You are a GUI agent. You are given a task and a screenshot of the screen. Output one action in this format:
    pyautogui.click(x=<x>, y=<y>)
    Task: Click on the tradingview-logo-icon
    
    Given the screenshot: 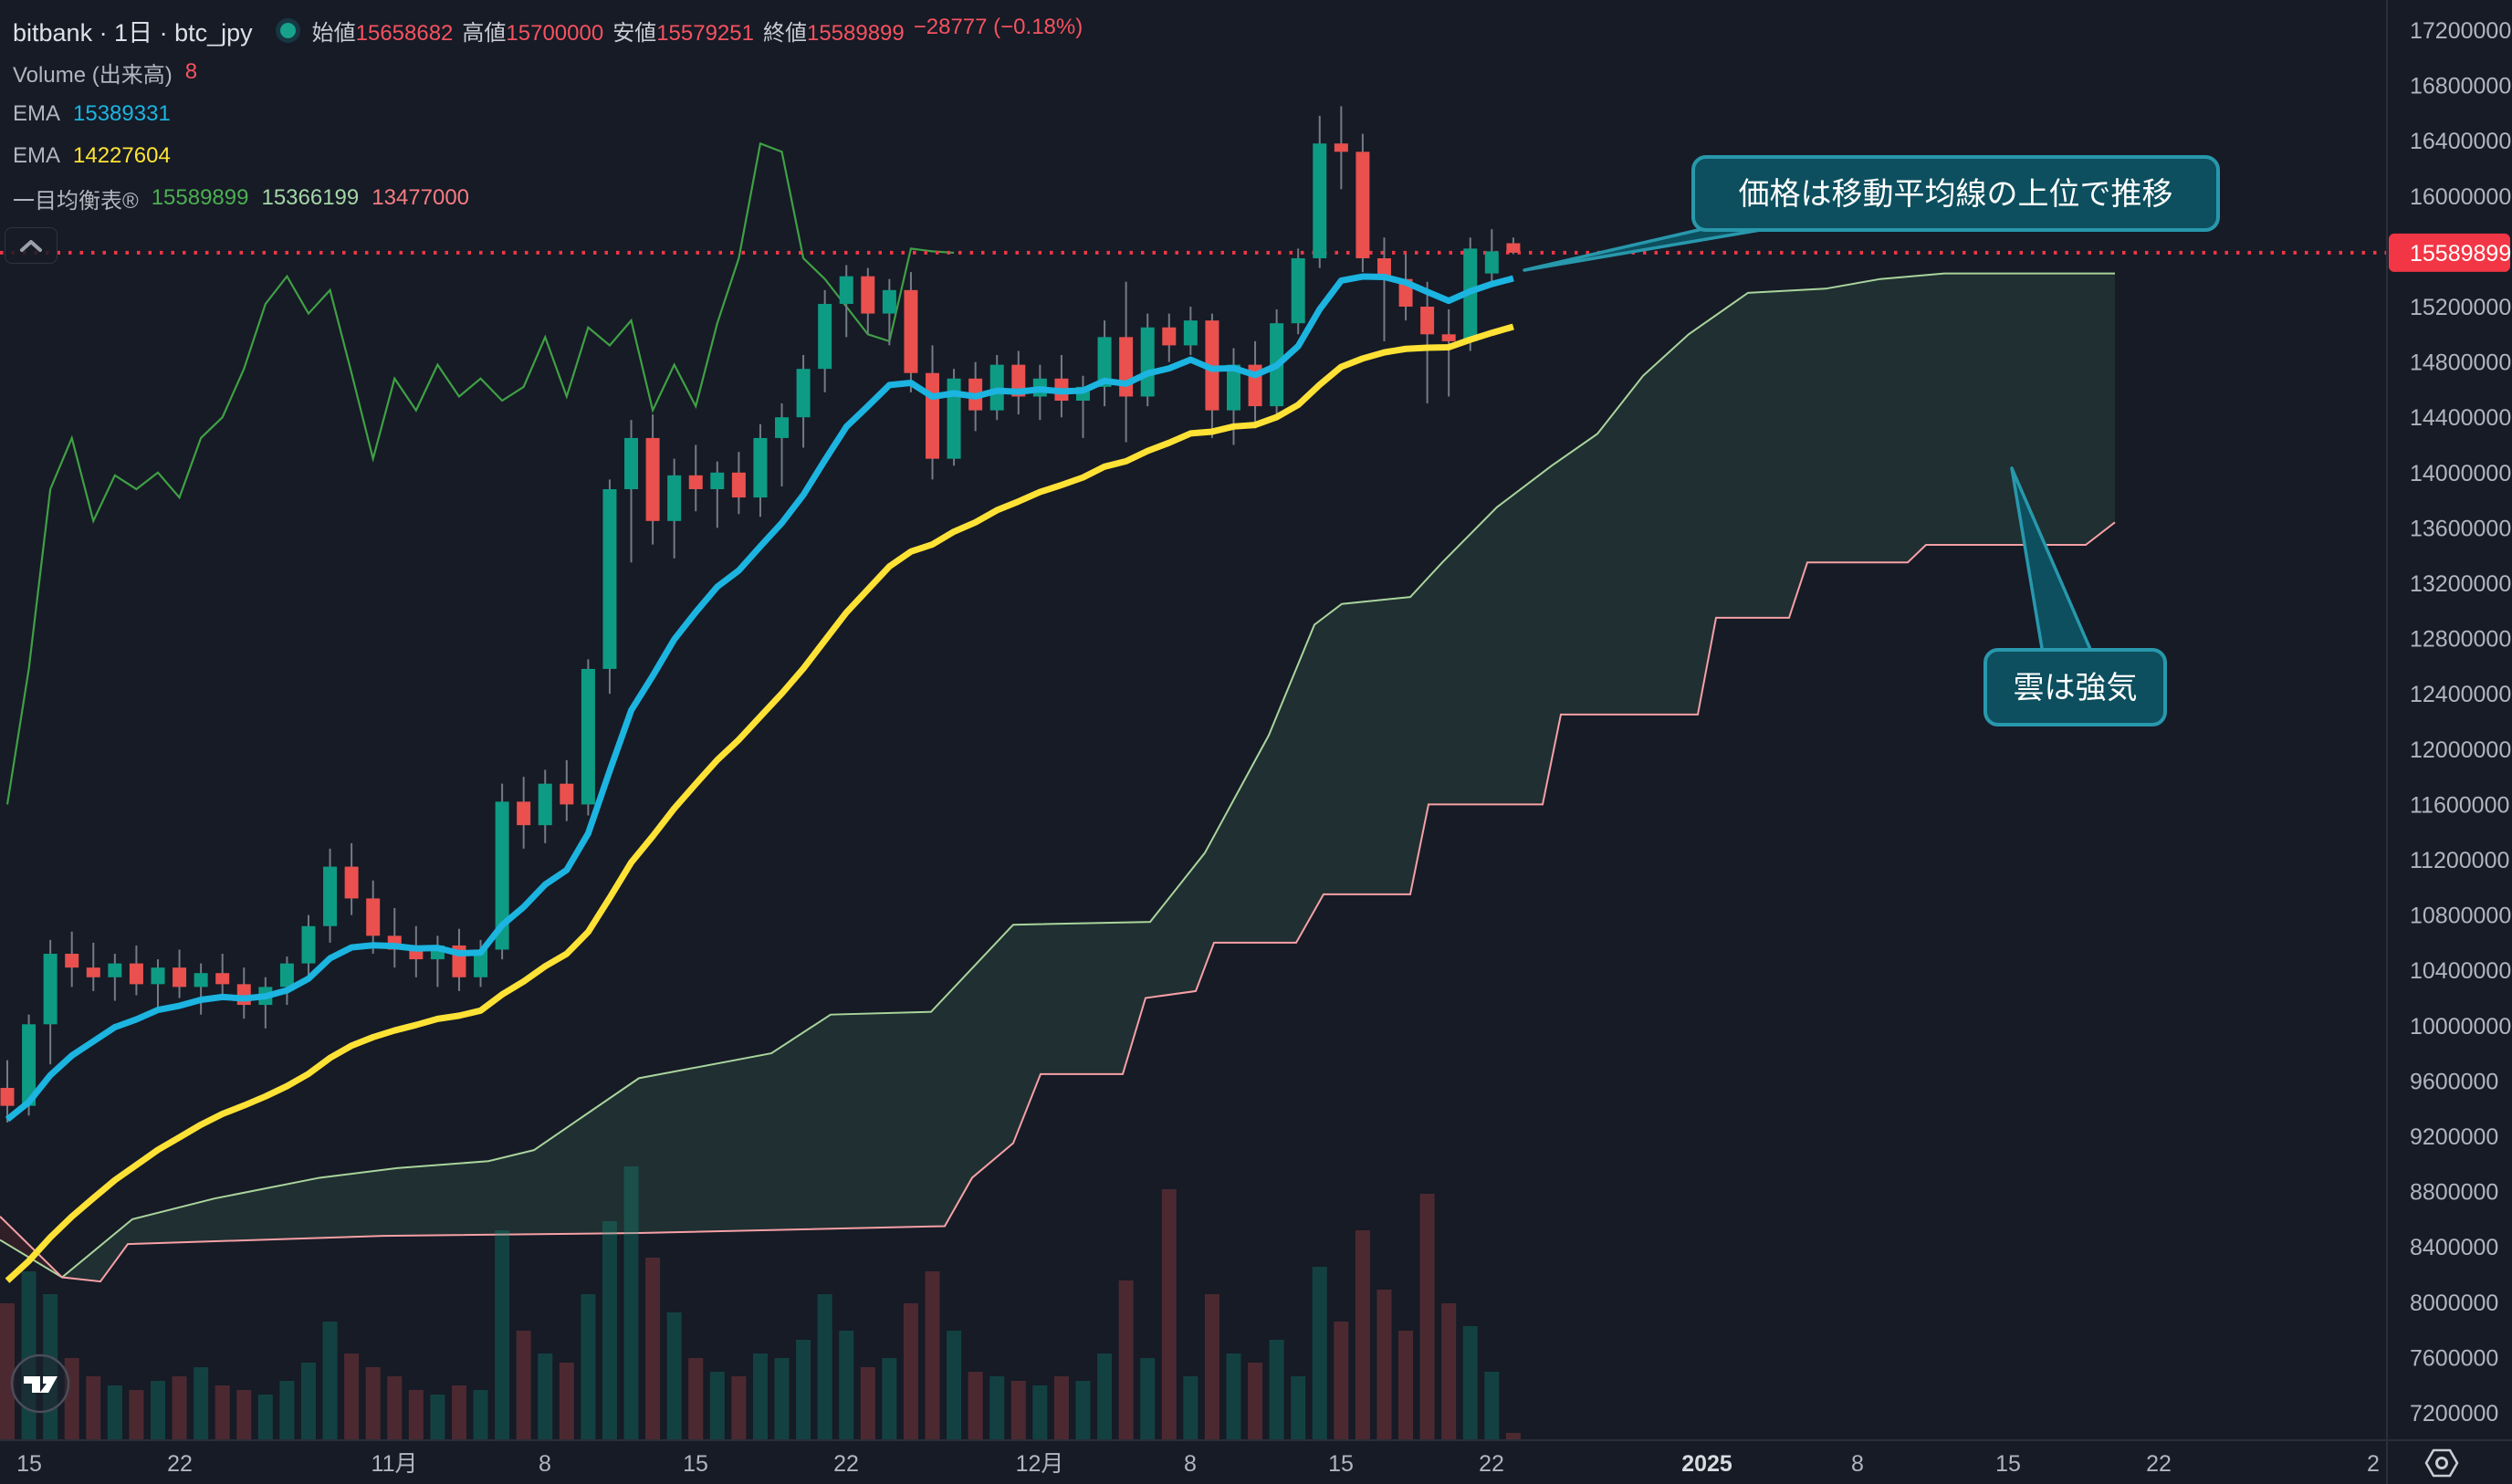 What is the action you would take?
    pyautogui.click(x=40, y=1383)
    